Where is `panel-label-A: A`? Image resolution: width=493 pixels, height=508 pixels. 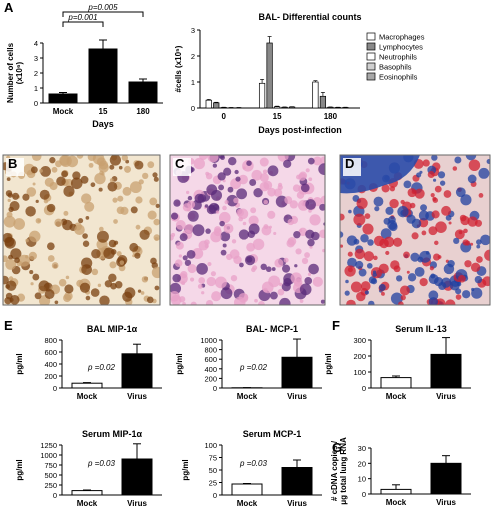
panel-label-A: A is located at coordinates (9, 7).